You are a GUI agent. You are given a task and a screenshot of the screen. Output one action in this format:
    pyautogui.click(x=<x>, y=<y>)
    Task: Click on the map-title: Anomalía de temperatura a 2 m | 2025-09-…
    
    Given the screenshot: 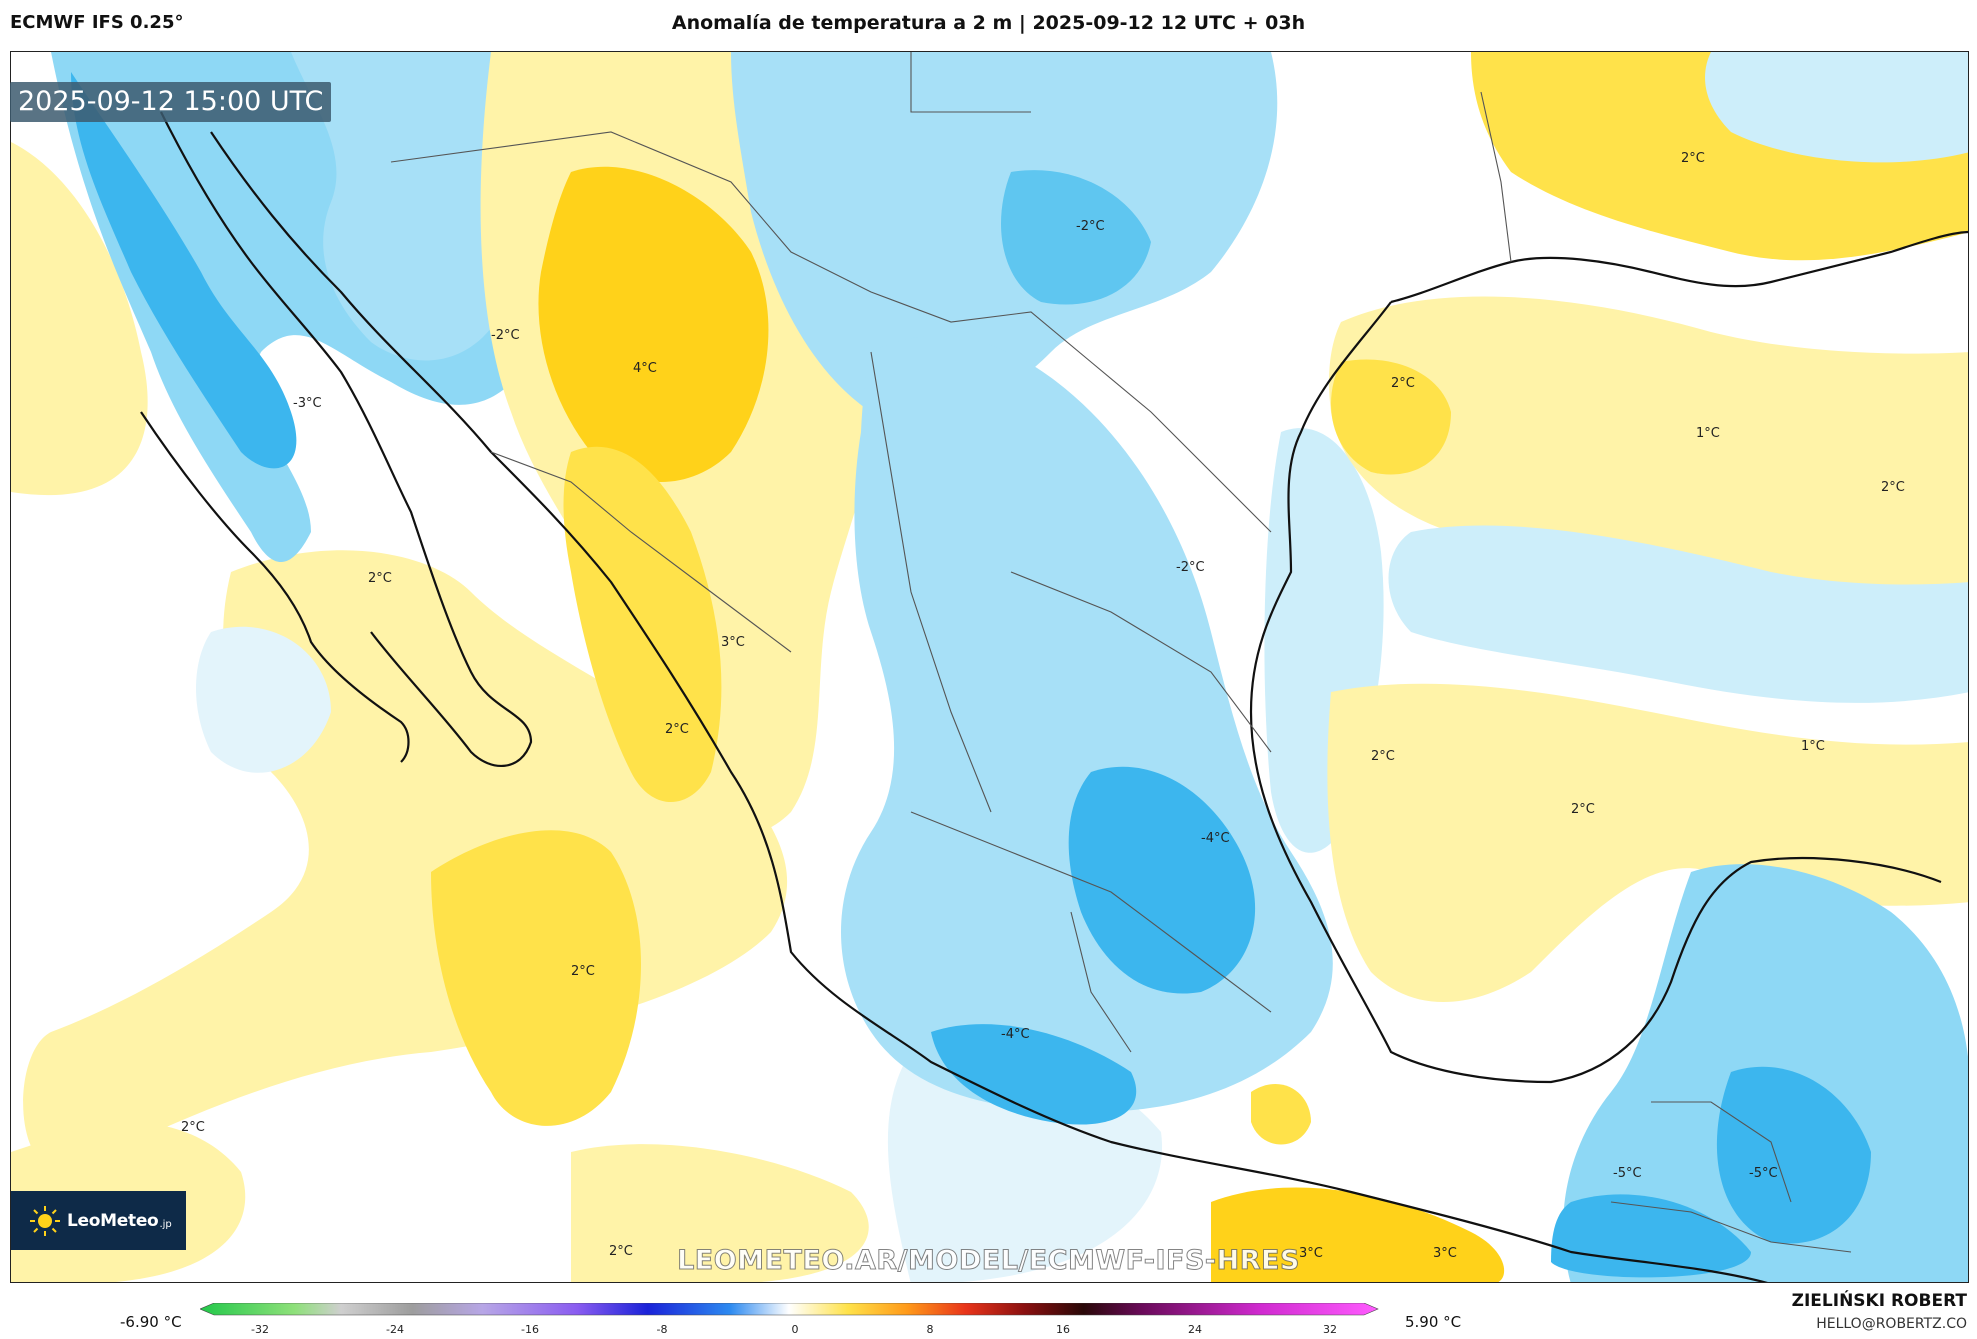 What is the action you would take?
    pyautogui.click(x=988, y=23)
    